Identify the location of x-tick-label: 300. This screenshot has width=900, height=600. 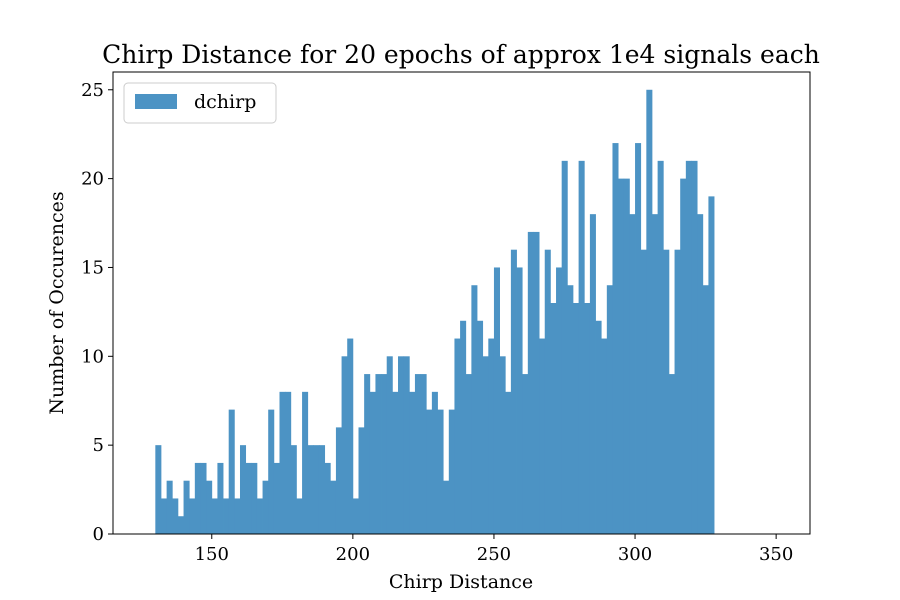
(635, 554).